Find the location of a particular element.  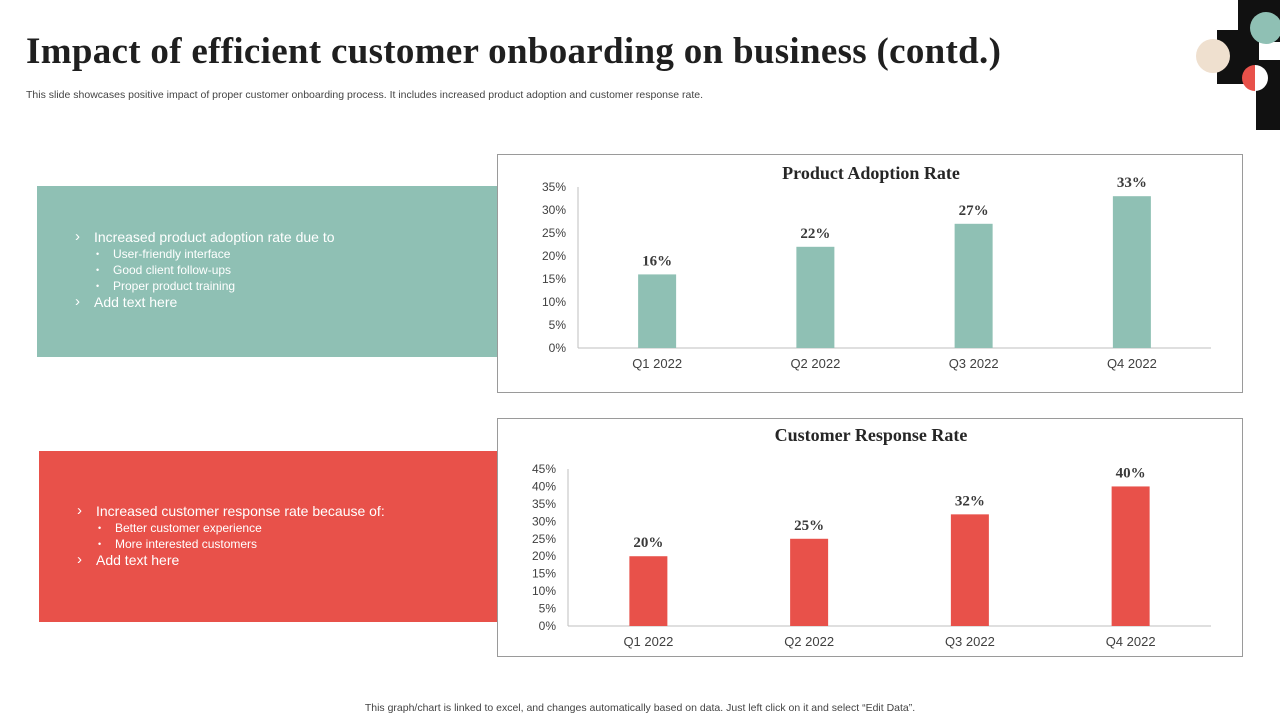

adoption-sub-point: Good client follow-ups is located at coordinates (291, 270).